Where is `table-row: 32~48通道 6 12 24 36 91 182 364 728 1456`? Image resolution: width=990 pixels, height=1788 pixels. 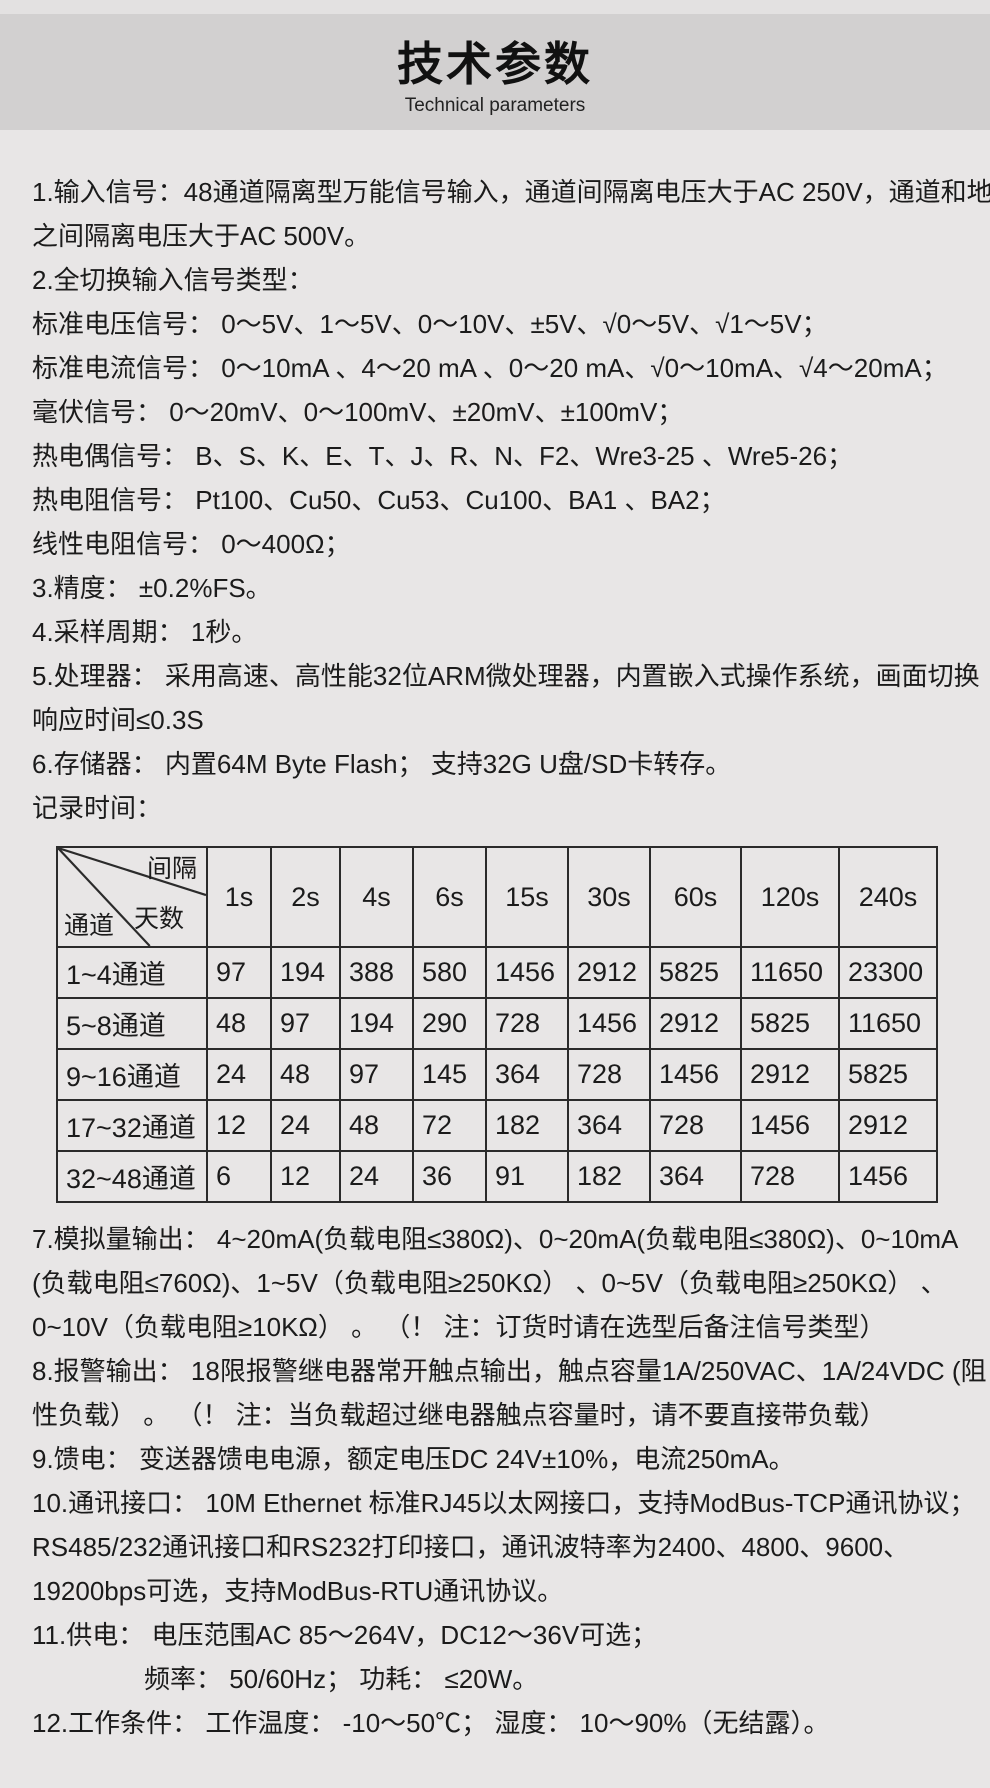
table-row: 32~48通道 6 12 24 36 91 182 364 728 1456 is located at coordinates (497, 1176).